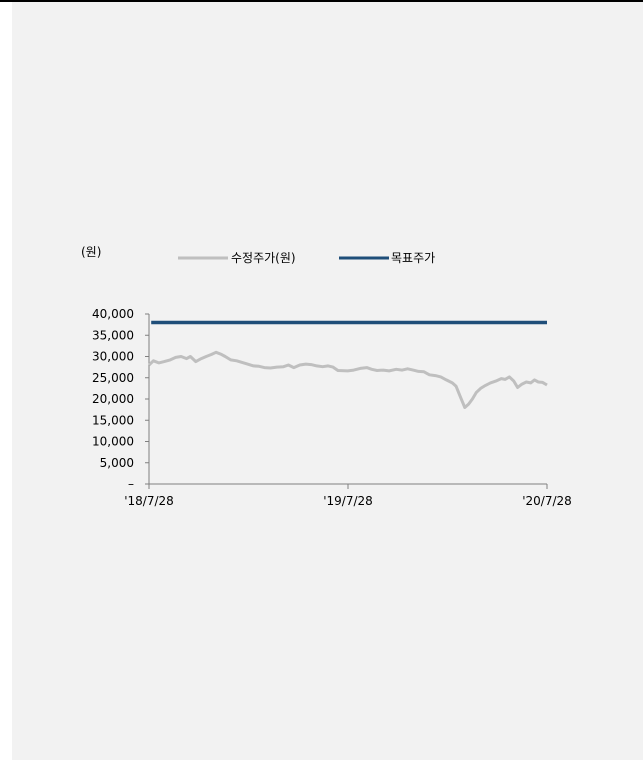  I want to click on legend-label: 목표주가, so click(413, 258).